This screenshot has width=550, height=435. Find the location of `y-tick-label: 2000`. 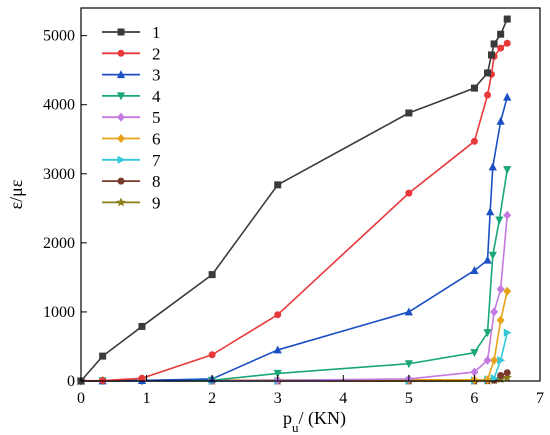

y-tick-label: 2000 is located at coordinates (59, 243).